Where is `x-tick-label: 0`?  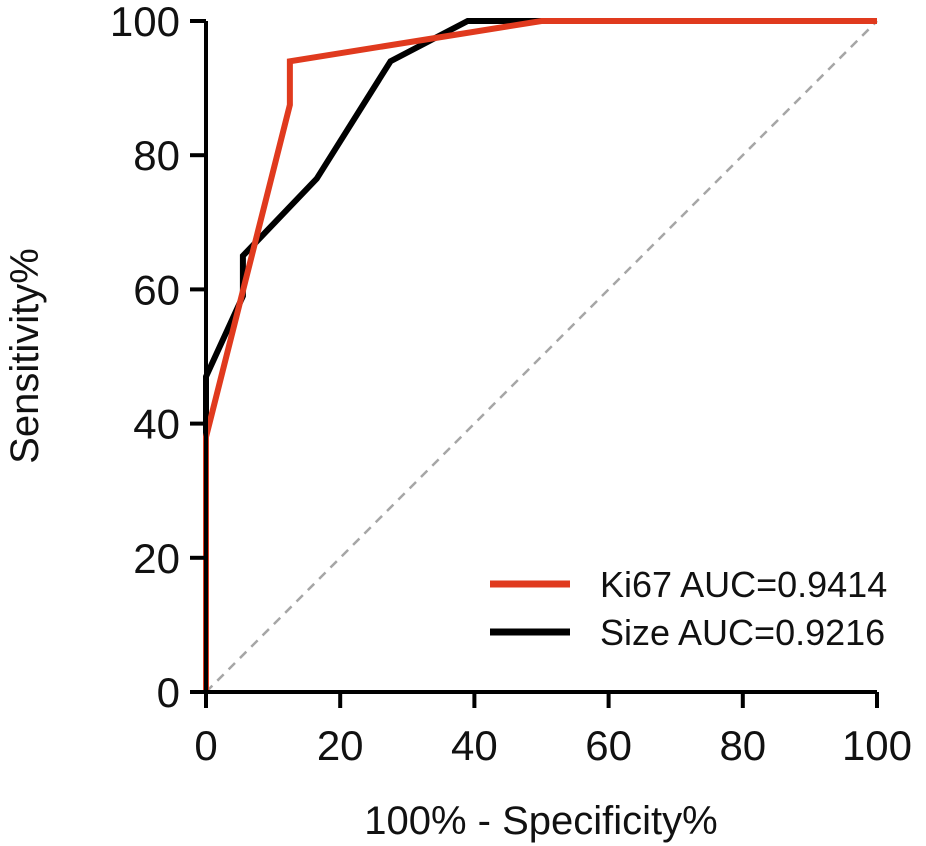 x-tick-label: 0 is located at coordinates (205, 745).